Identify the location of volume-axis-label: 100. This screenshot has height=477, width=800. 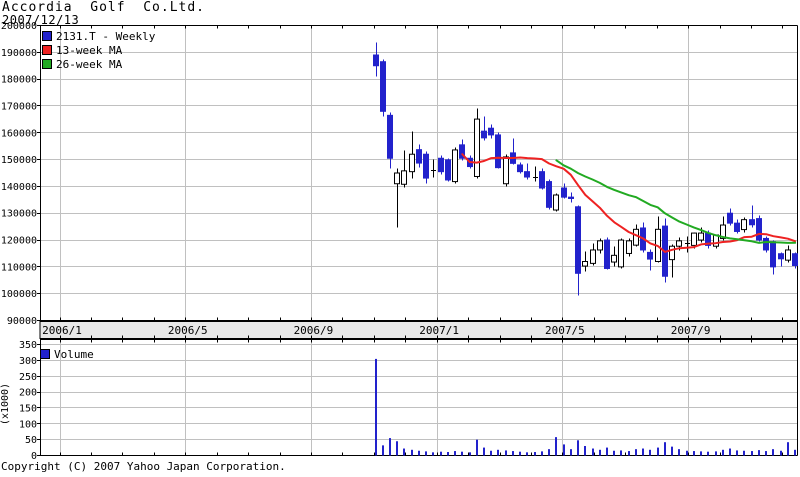
(28, 424).